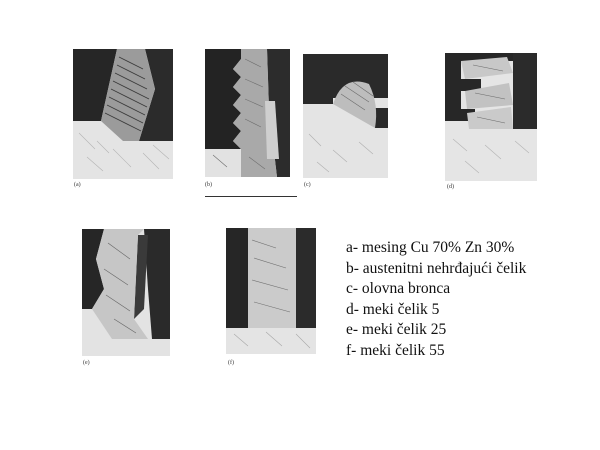  What do you see at coordinates (123, 114) in the screenshot?
I see `micrograph-a` at bounding box center [123, 114].